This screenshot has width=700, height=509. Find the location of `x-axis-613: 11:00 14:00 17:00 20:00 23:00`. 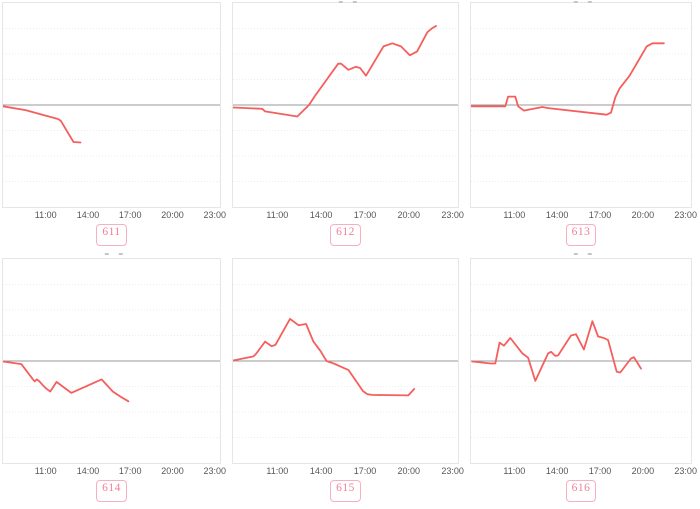

x-axis-613: 11:00 14:00 17:00 20:00 23:00 is located at coordinates (583, 215).